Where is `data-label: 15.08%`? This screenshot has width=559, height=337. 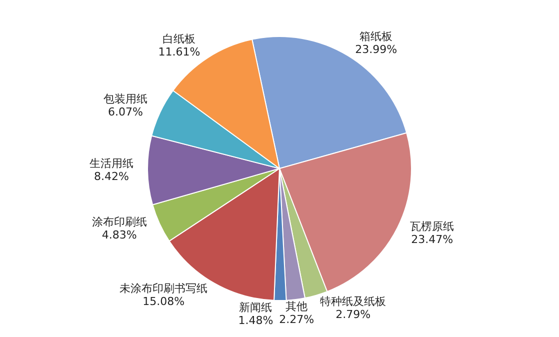 data-label: 15.08% is located at coordinates (163, 301).